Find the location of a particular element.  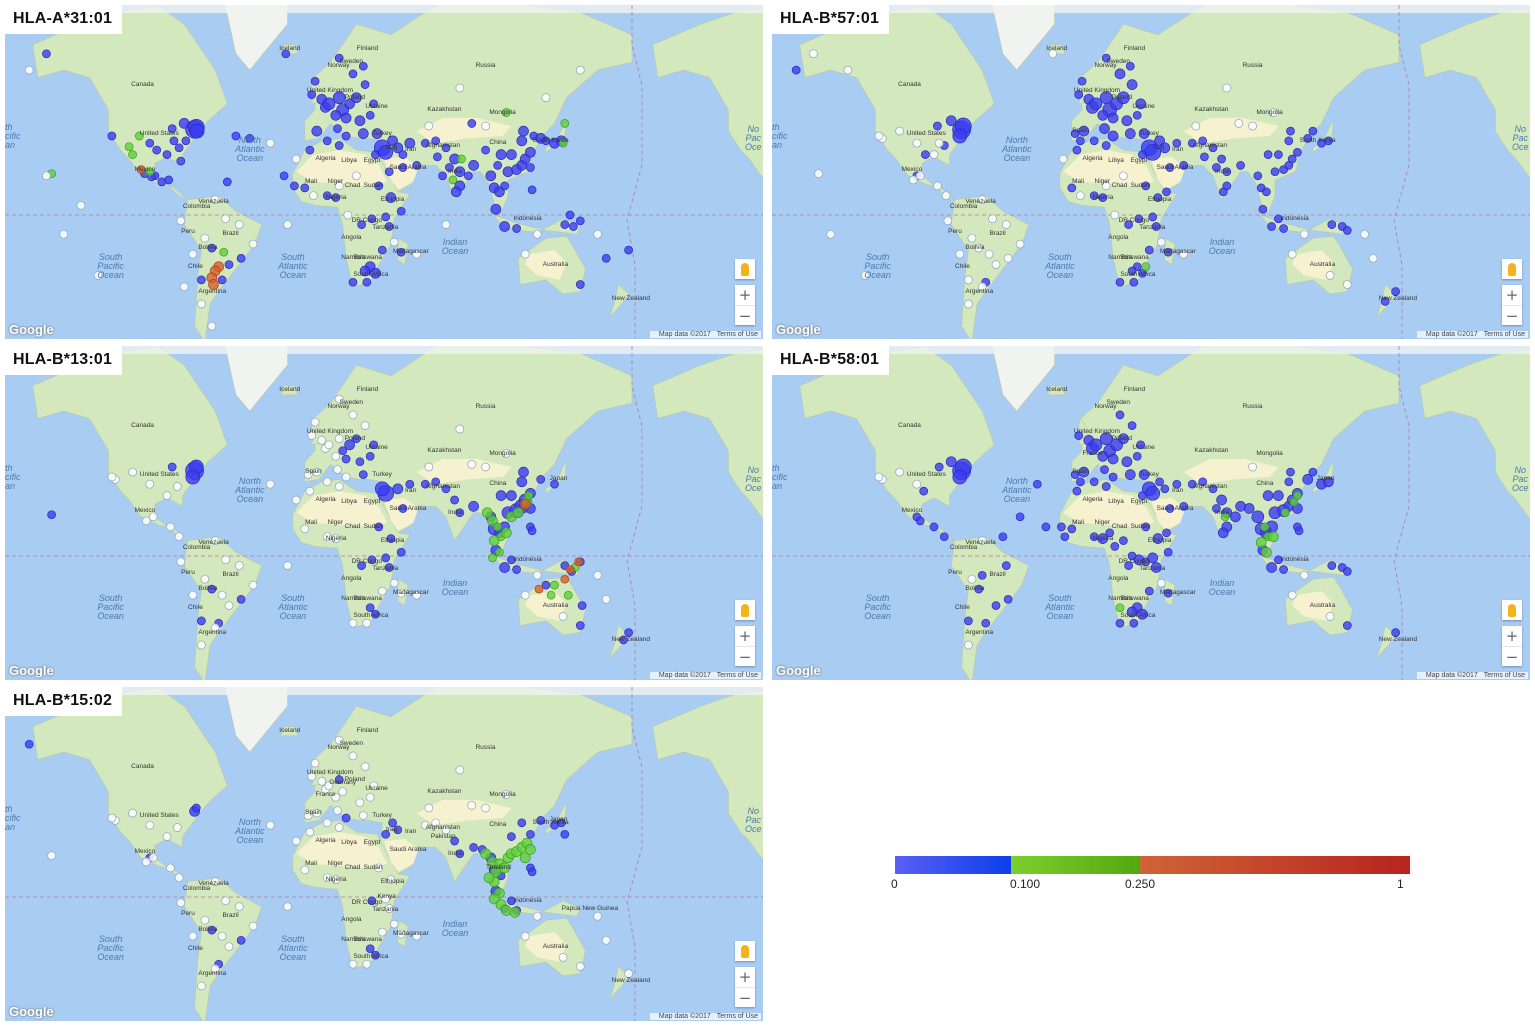

street-view-button is located at coordinates (1512, 269).